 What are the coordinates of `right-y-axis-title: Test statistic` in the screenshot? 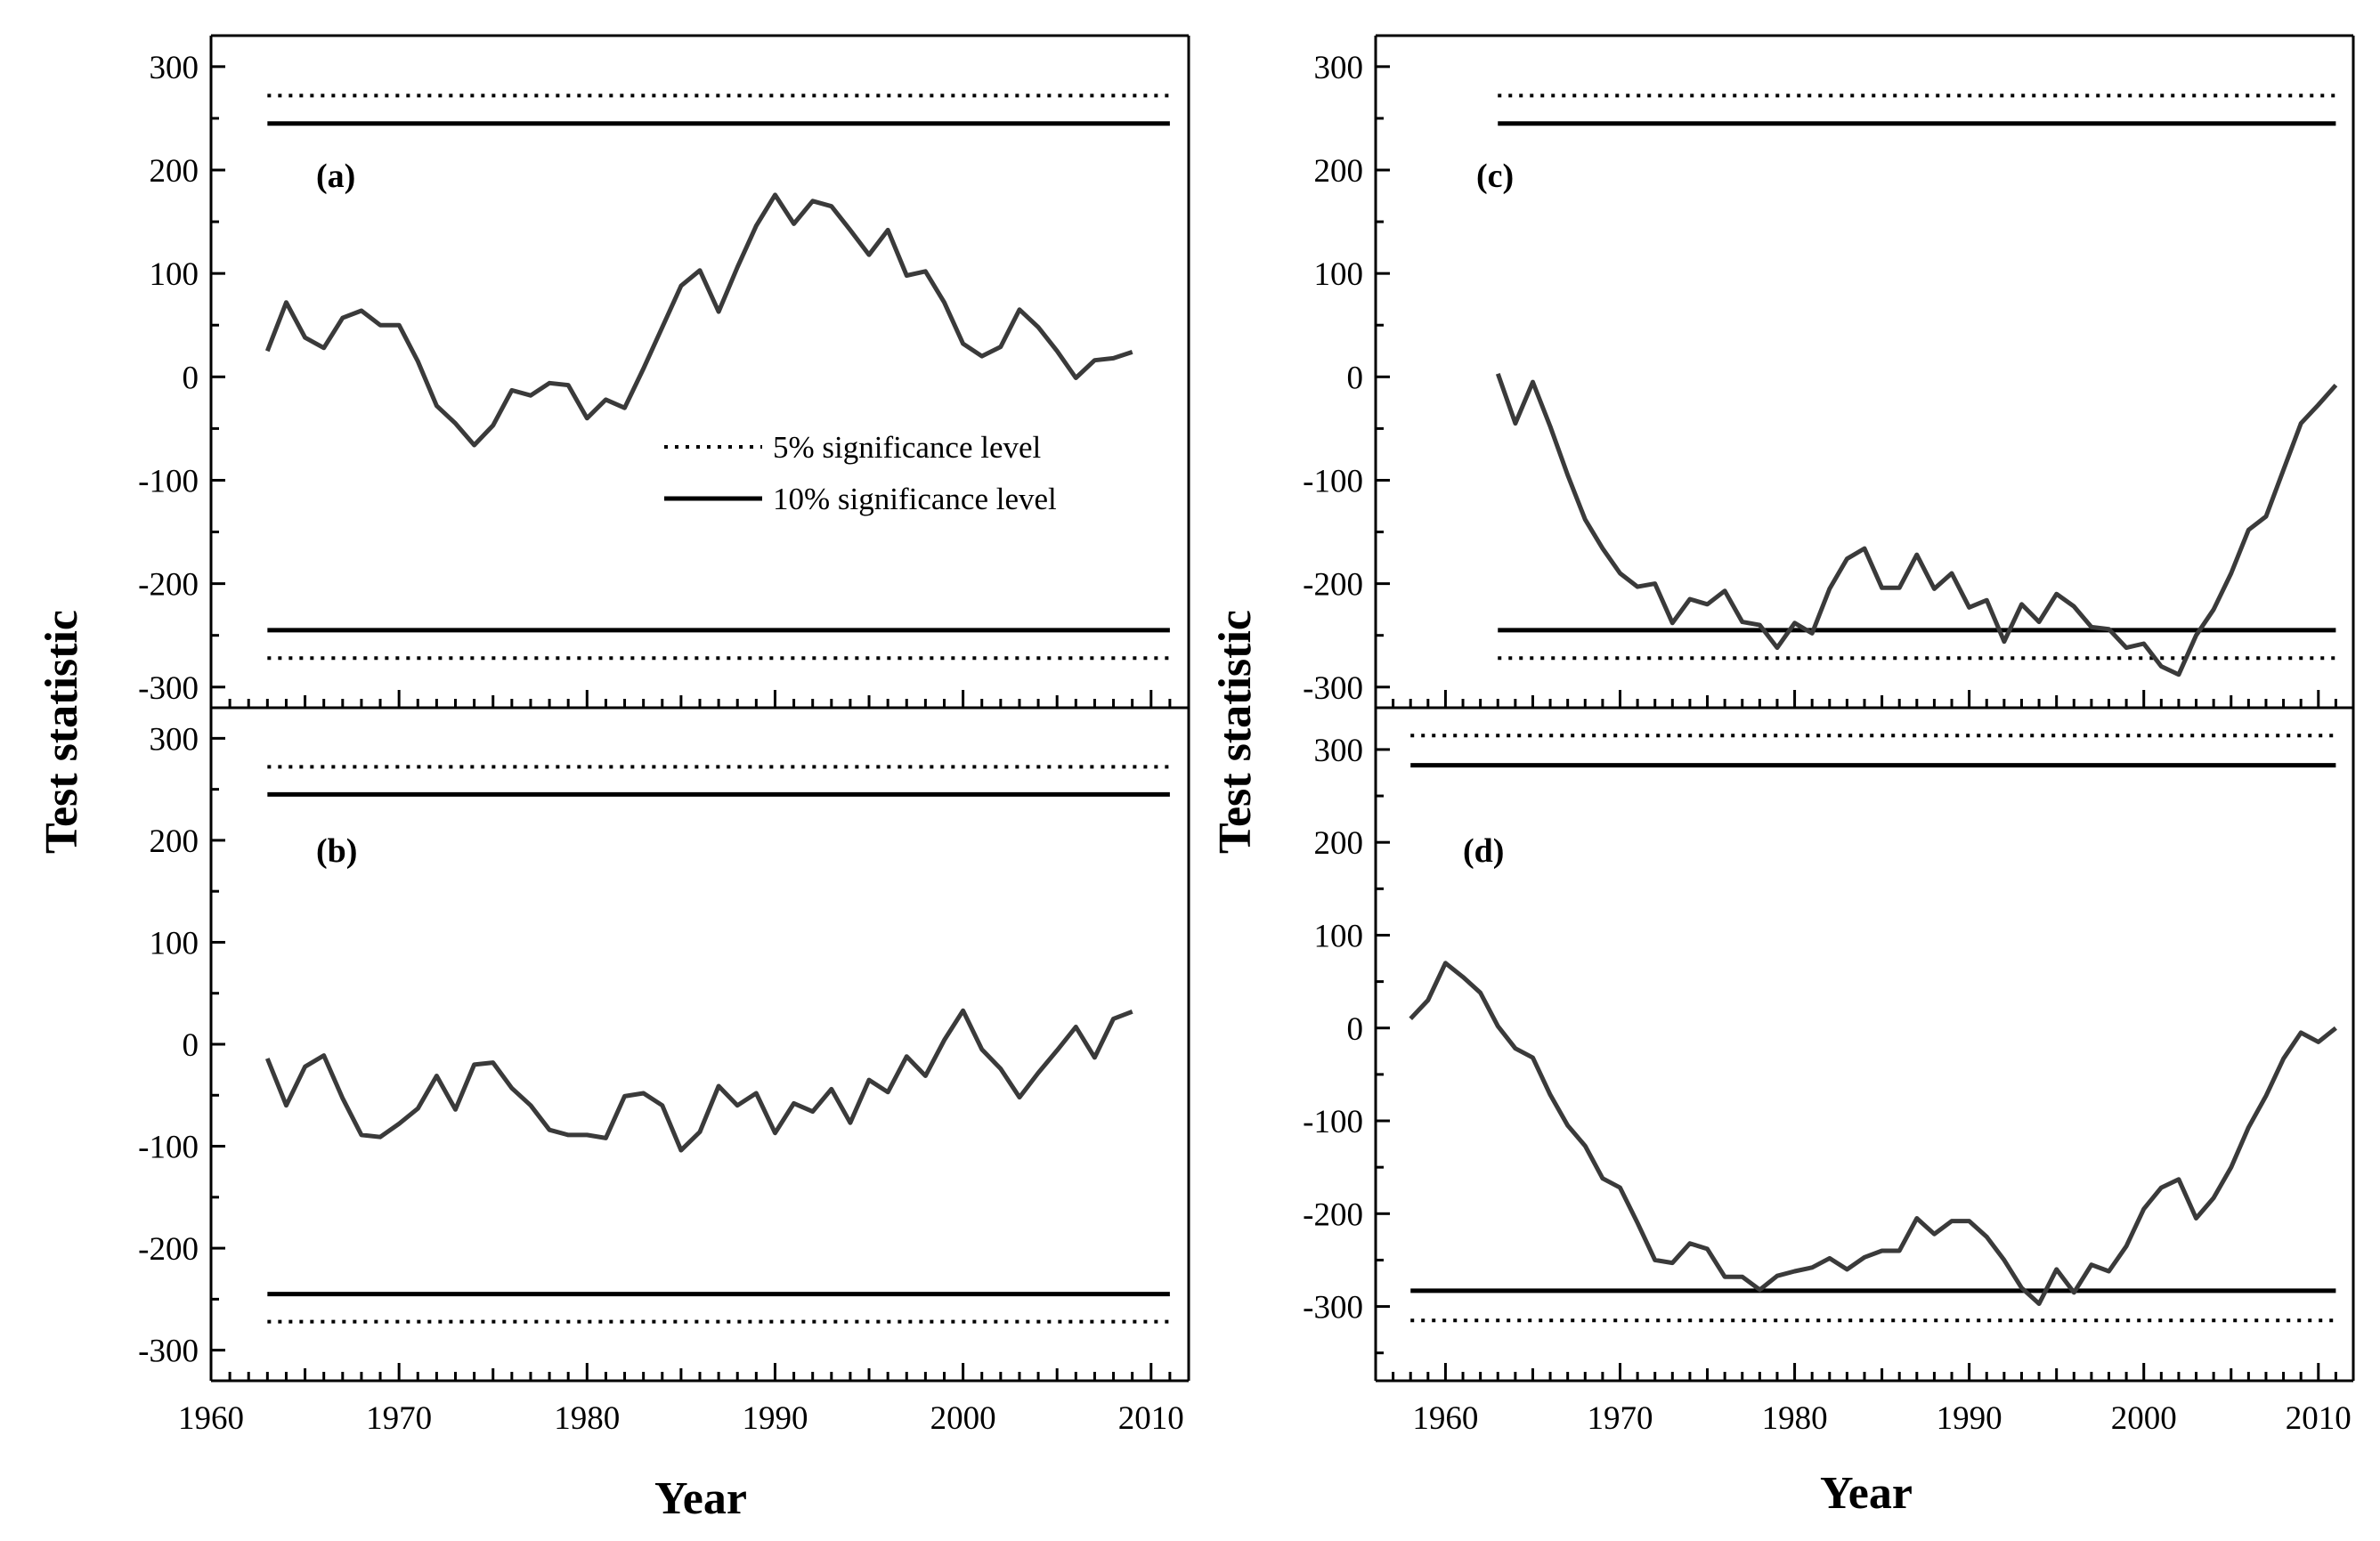 It's located at (1235, 732).